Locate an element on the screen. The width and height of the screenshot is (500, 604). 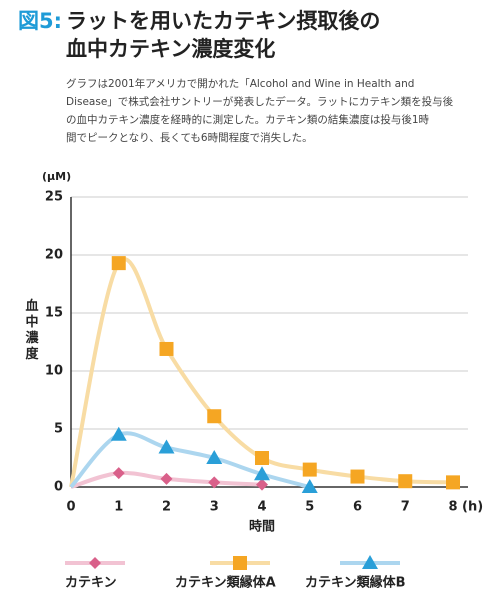
y-tick-label: 5 is located at coordinates (58, 429).